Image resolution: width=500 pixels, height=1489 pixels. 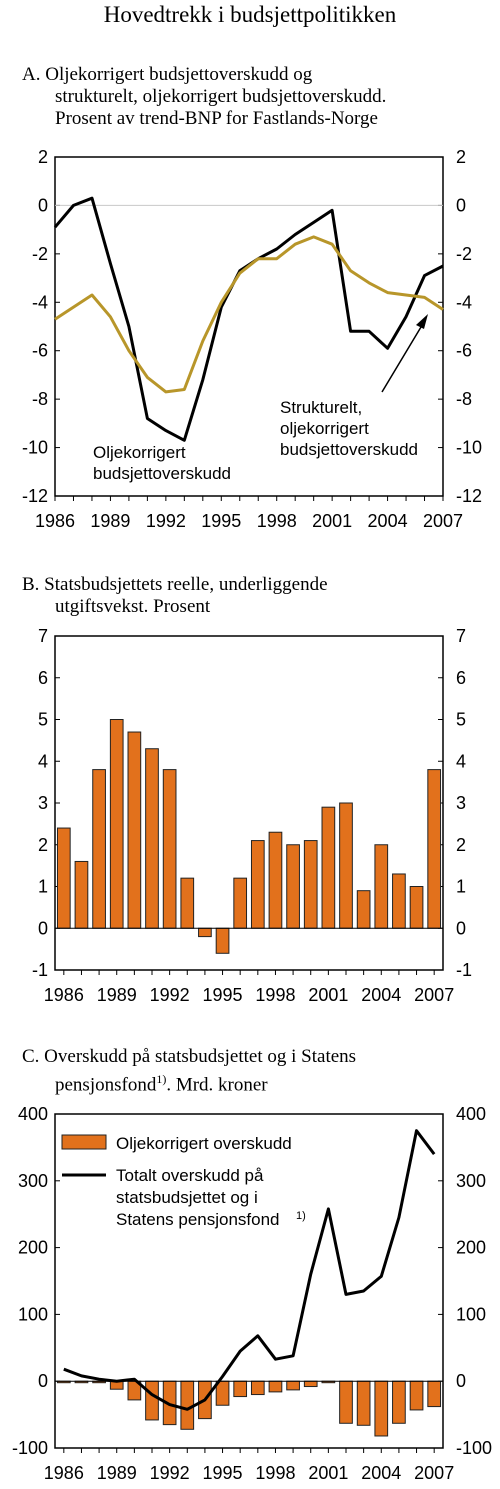 What do you see at coordinates (167, 74) in the screenshot?
I see `panel-a-title-line-1: A. Oljekorrigert budsjettoverskudd og` at bounding box center [167, 74].